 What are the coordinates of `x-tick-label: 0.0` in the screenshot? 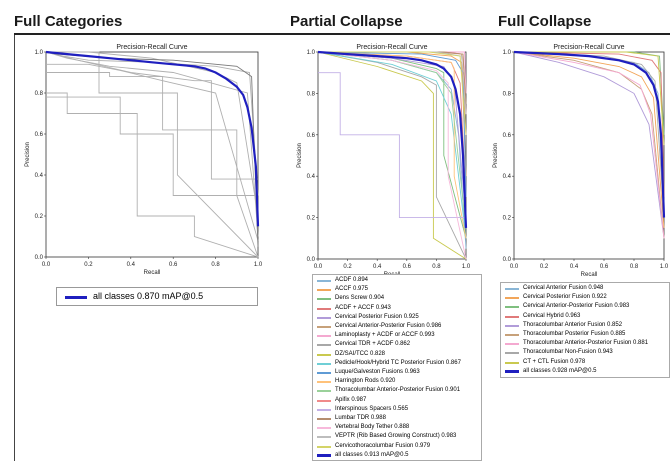 It's located at (514, 267).